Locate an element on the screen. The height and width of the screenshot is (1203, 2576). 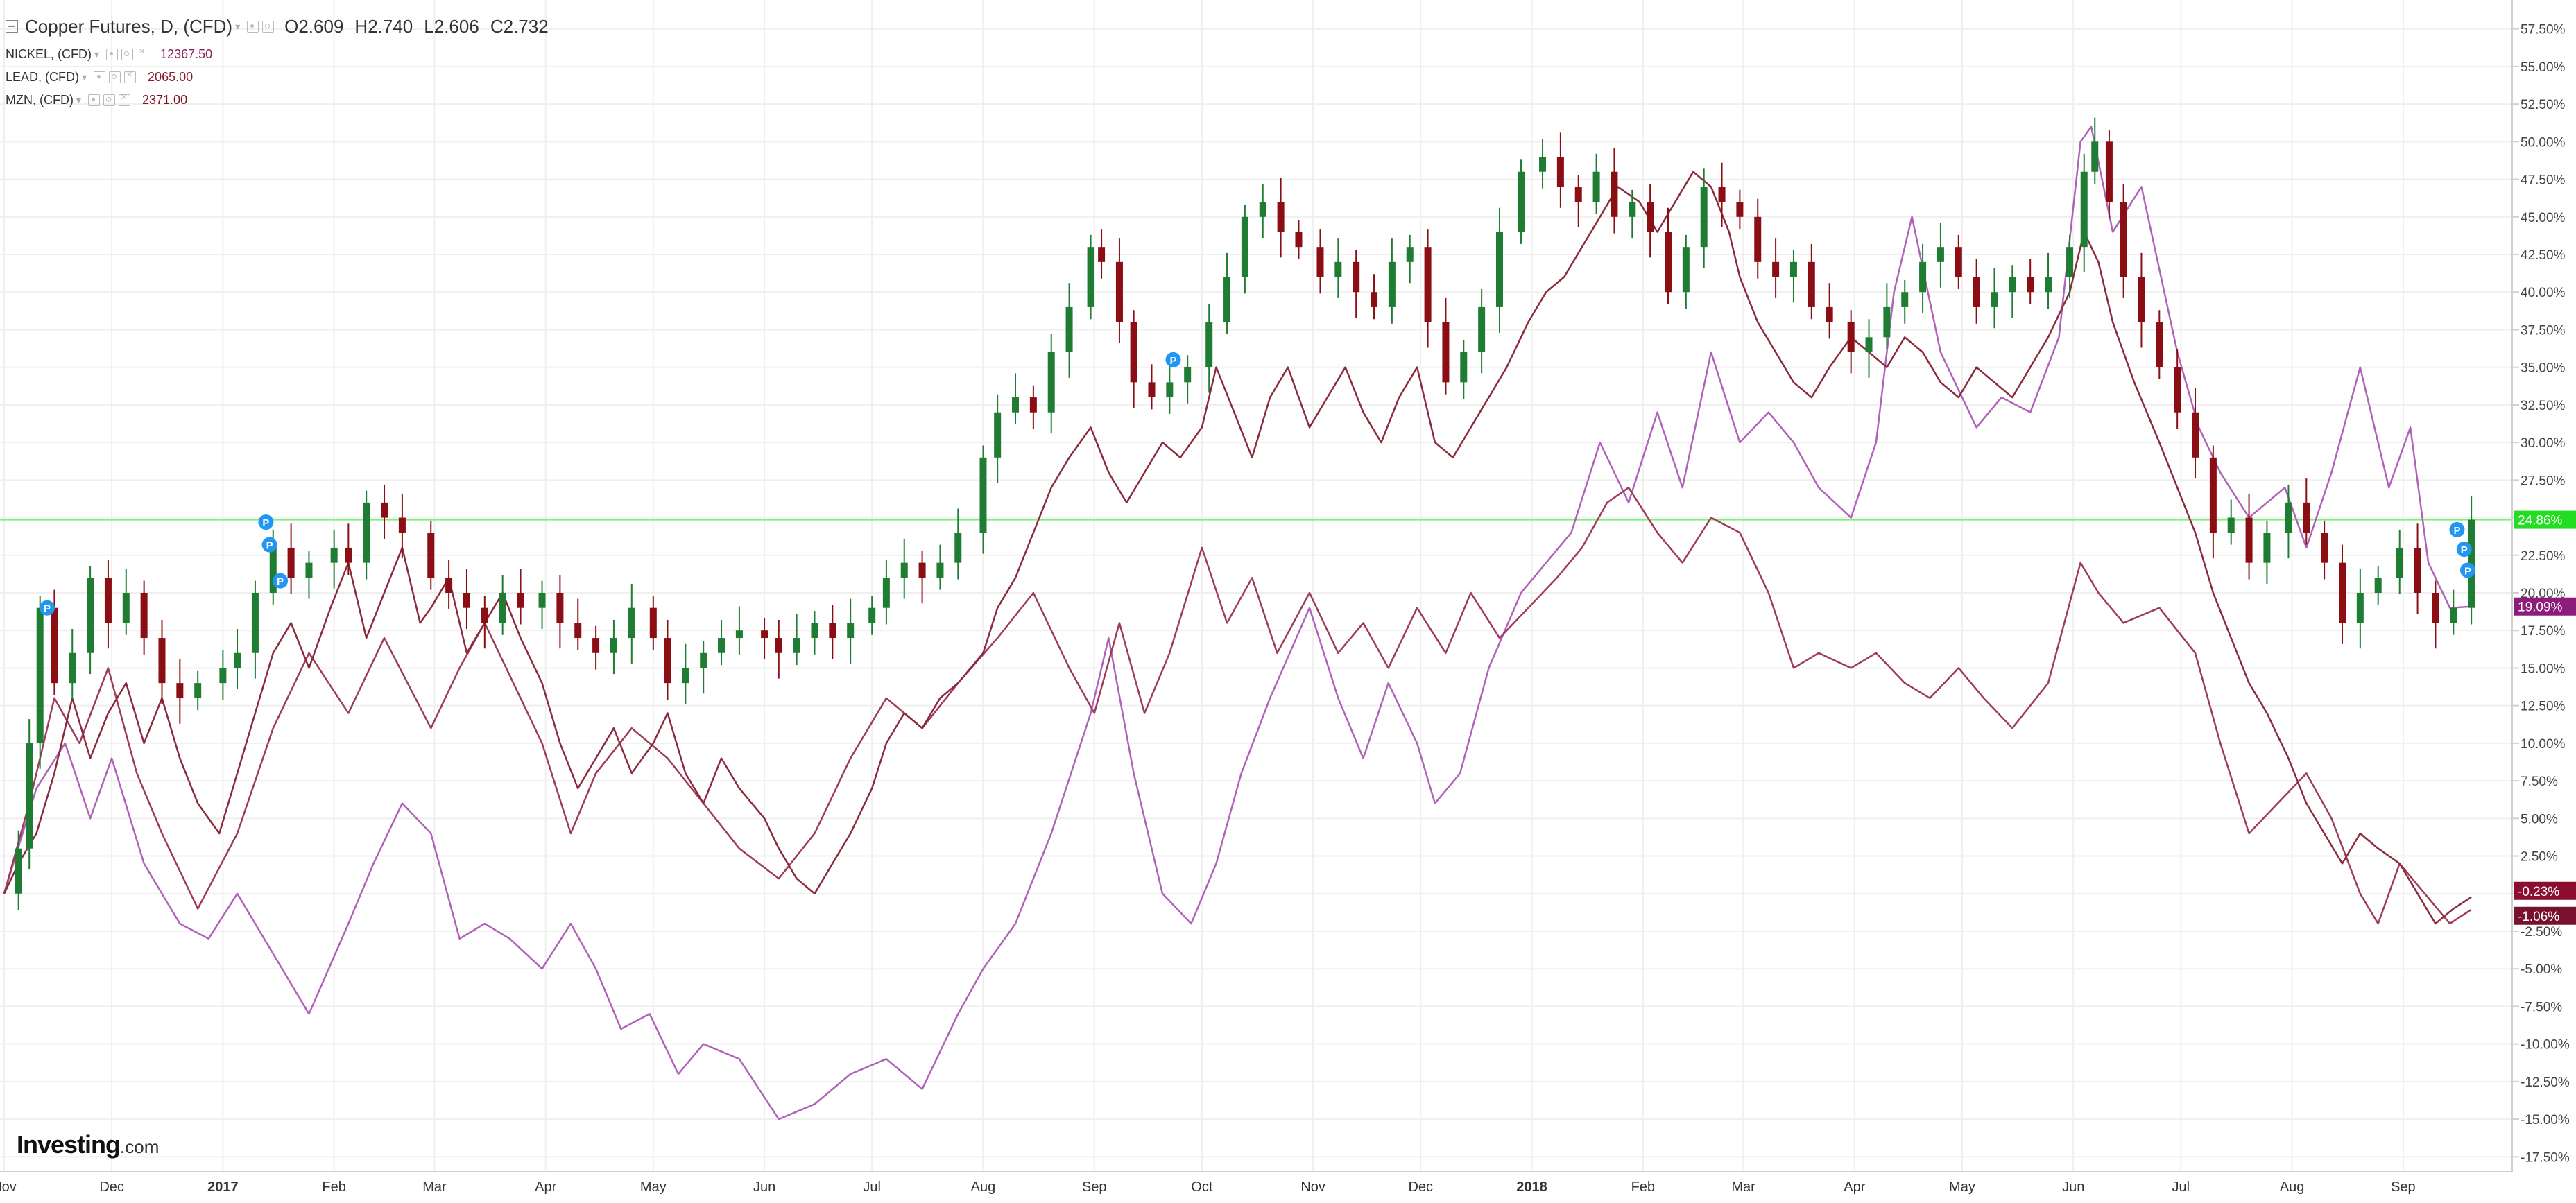
y-tick-label: 30.00% is located at coordinates (2543, 443).